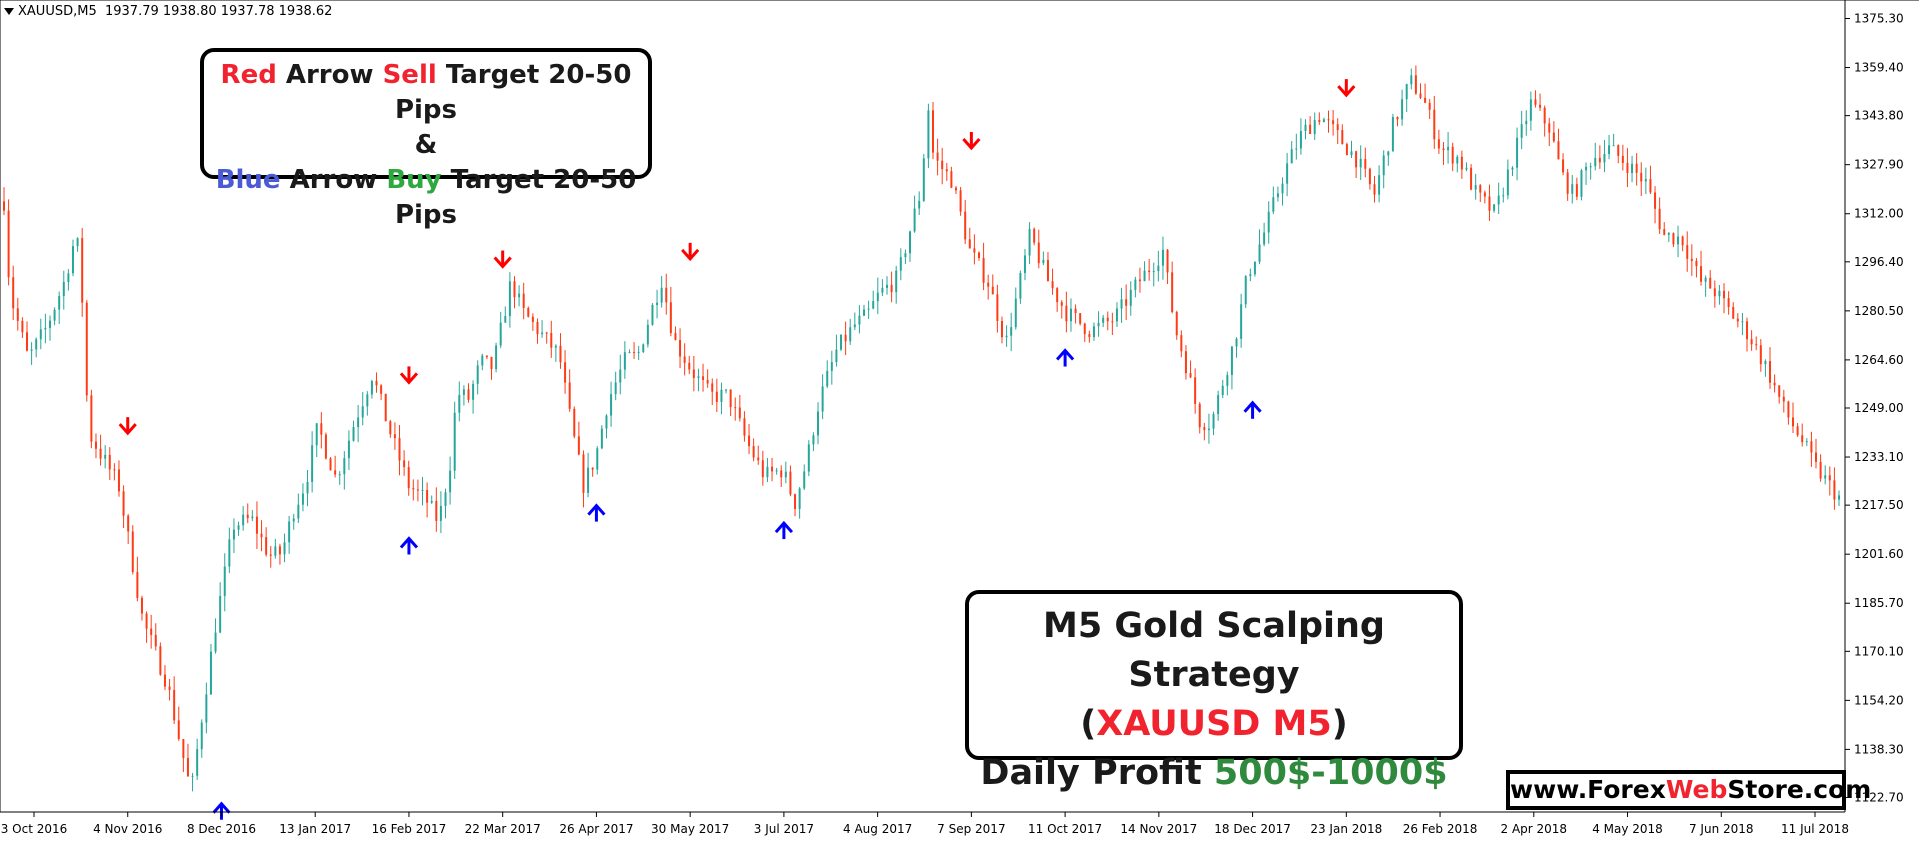  I want to click on y-tick-label: 1217.50, so click(1879, 505).